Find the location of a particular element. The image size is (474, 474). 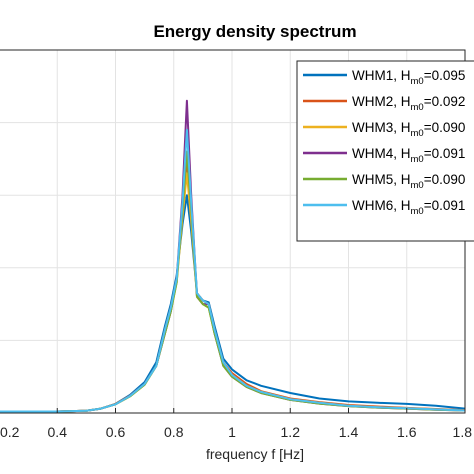

chart-title: Energy density spectrum is located at coordinates (254, 31).